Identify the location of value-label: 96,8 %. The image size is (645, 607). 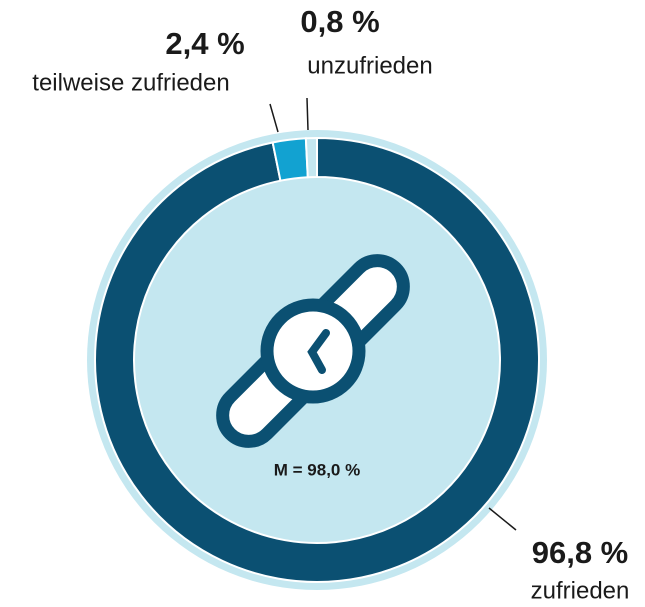
(580, 552).